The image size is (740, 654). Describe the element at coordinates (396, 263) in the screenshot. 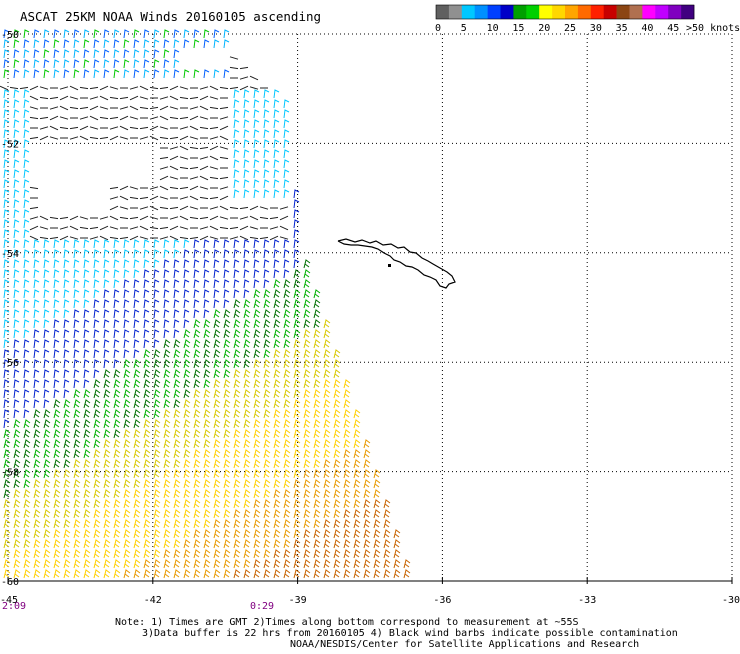

I see `south-georgia-coastline` at that location.